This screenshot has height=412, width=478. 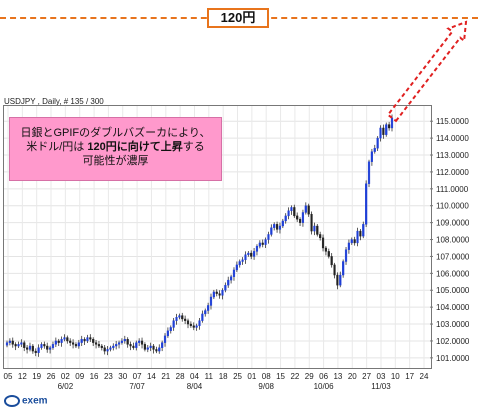 I want to click on y-tick-label: 115.0000, so click(x=452, y=121).